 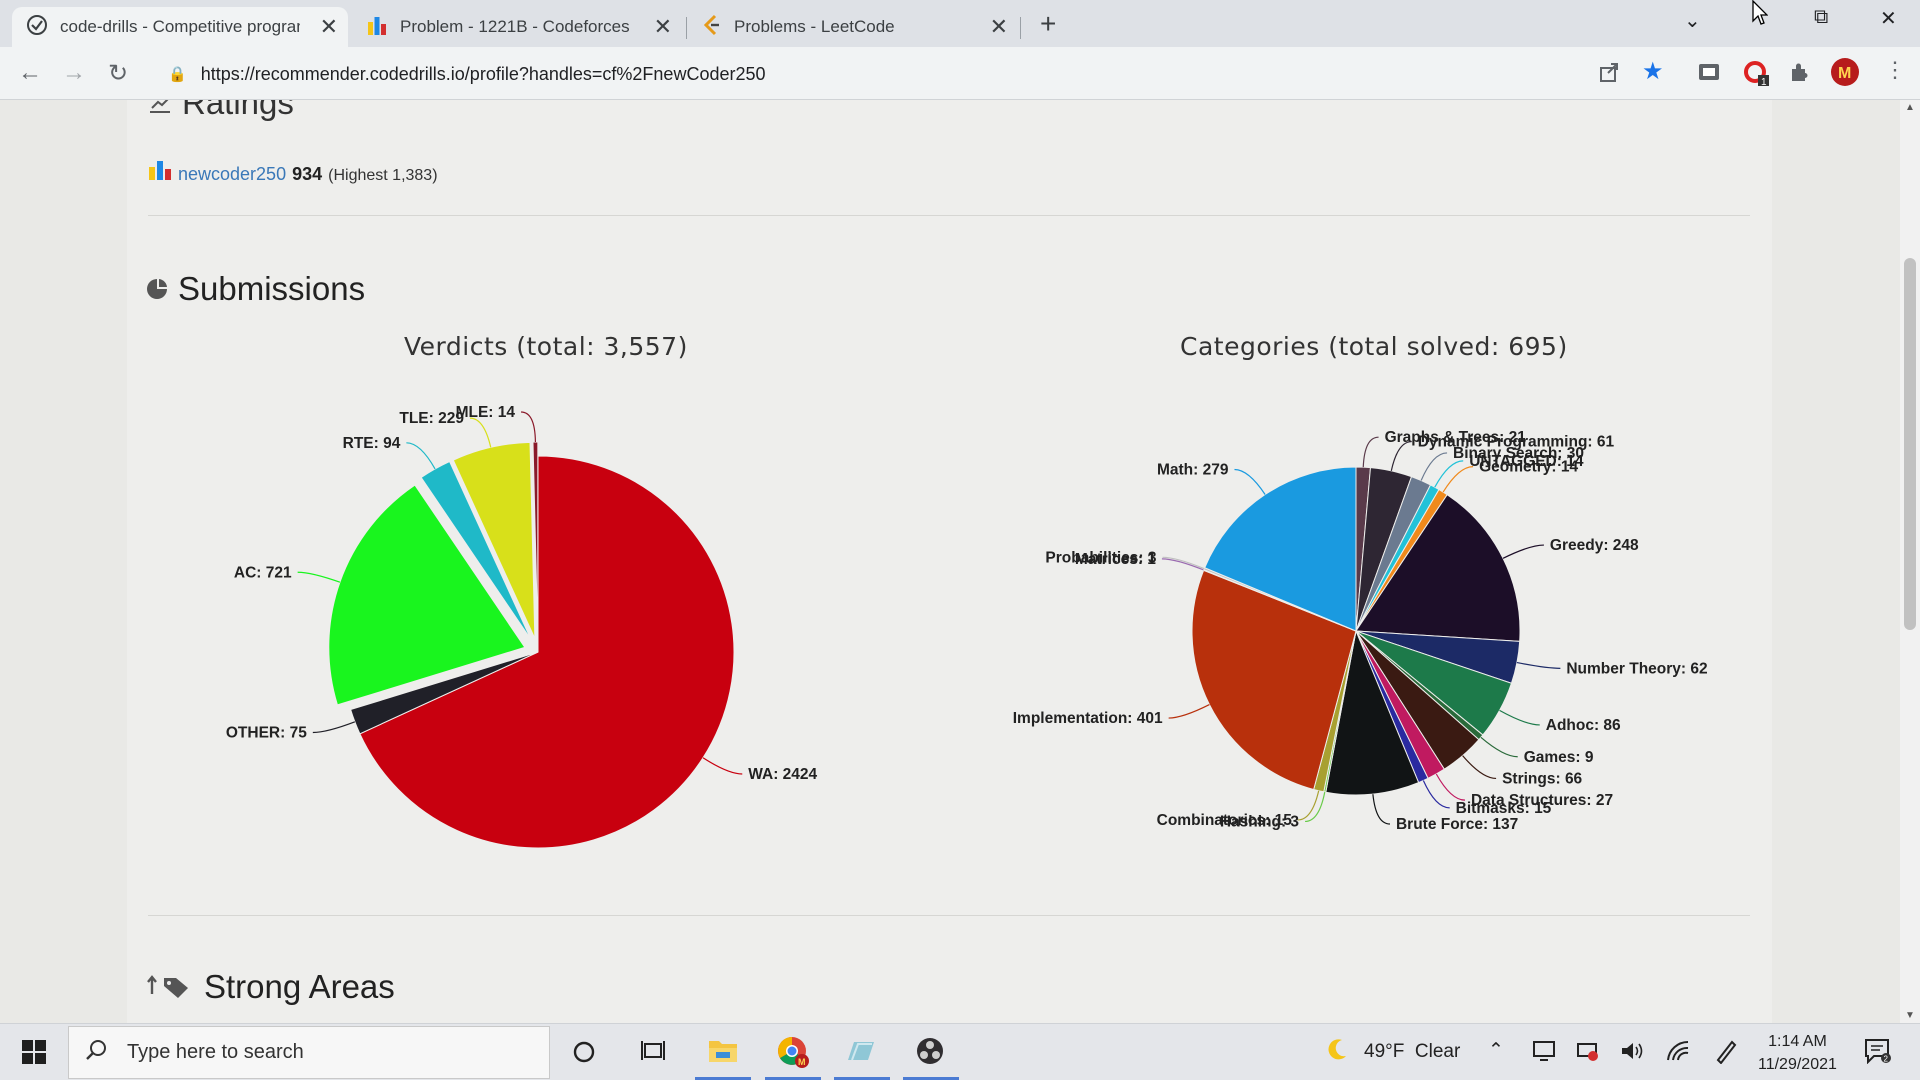 I want to click on moon-icon, so click(x=1337, y=1052).